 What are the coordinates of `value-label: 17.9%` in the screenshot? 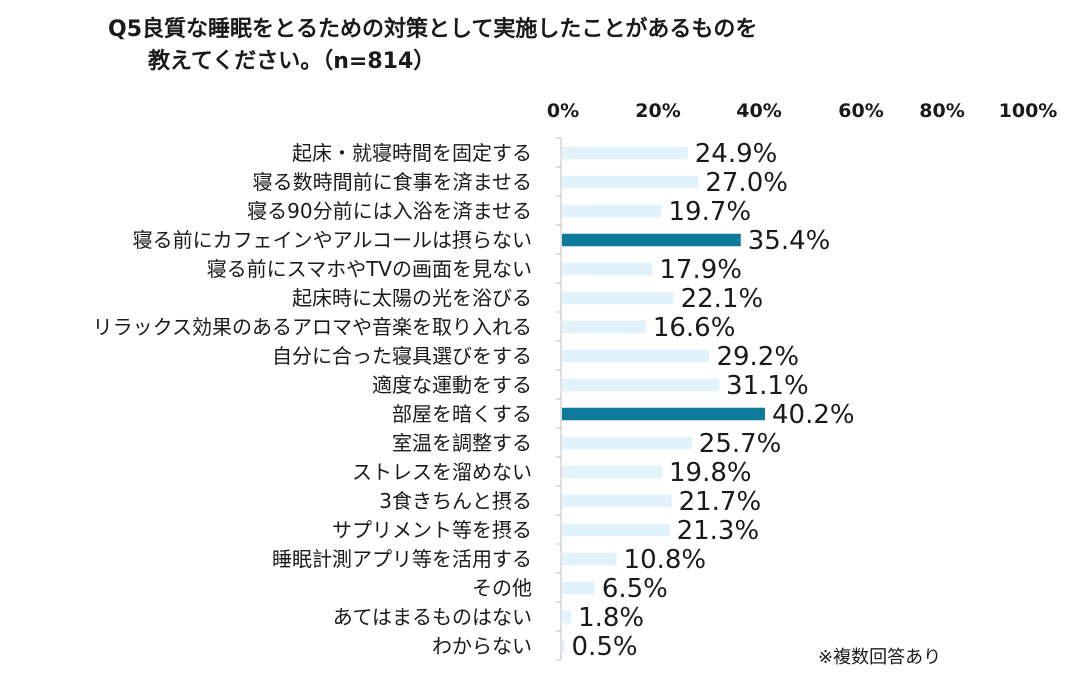 It's located at (700, 270).